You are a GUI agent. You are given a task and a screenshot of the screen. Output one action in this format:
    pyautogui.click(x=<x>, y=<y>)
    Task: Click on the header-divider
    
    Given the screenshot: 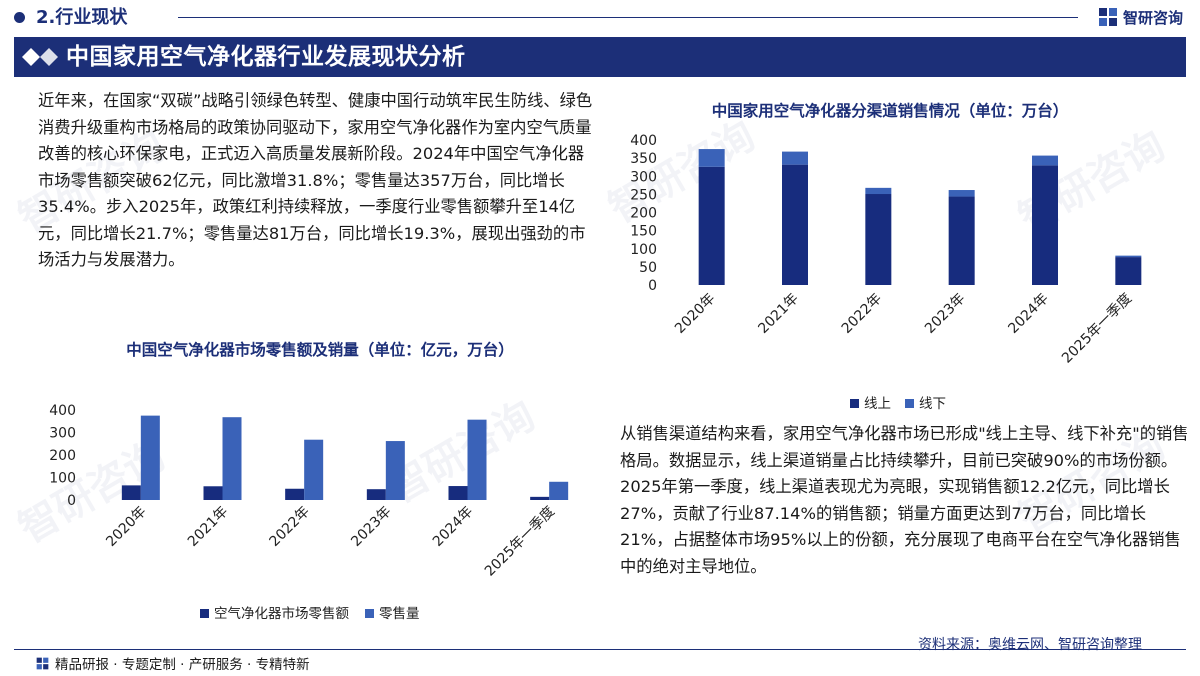 What is the action you would take?
    pyautogui.click(x=628, y=17)
    